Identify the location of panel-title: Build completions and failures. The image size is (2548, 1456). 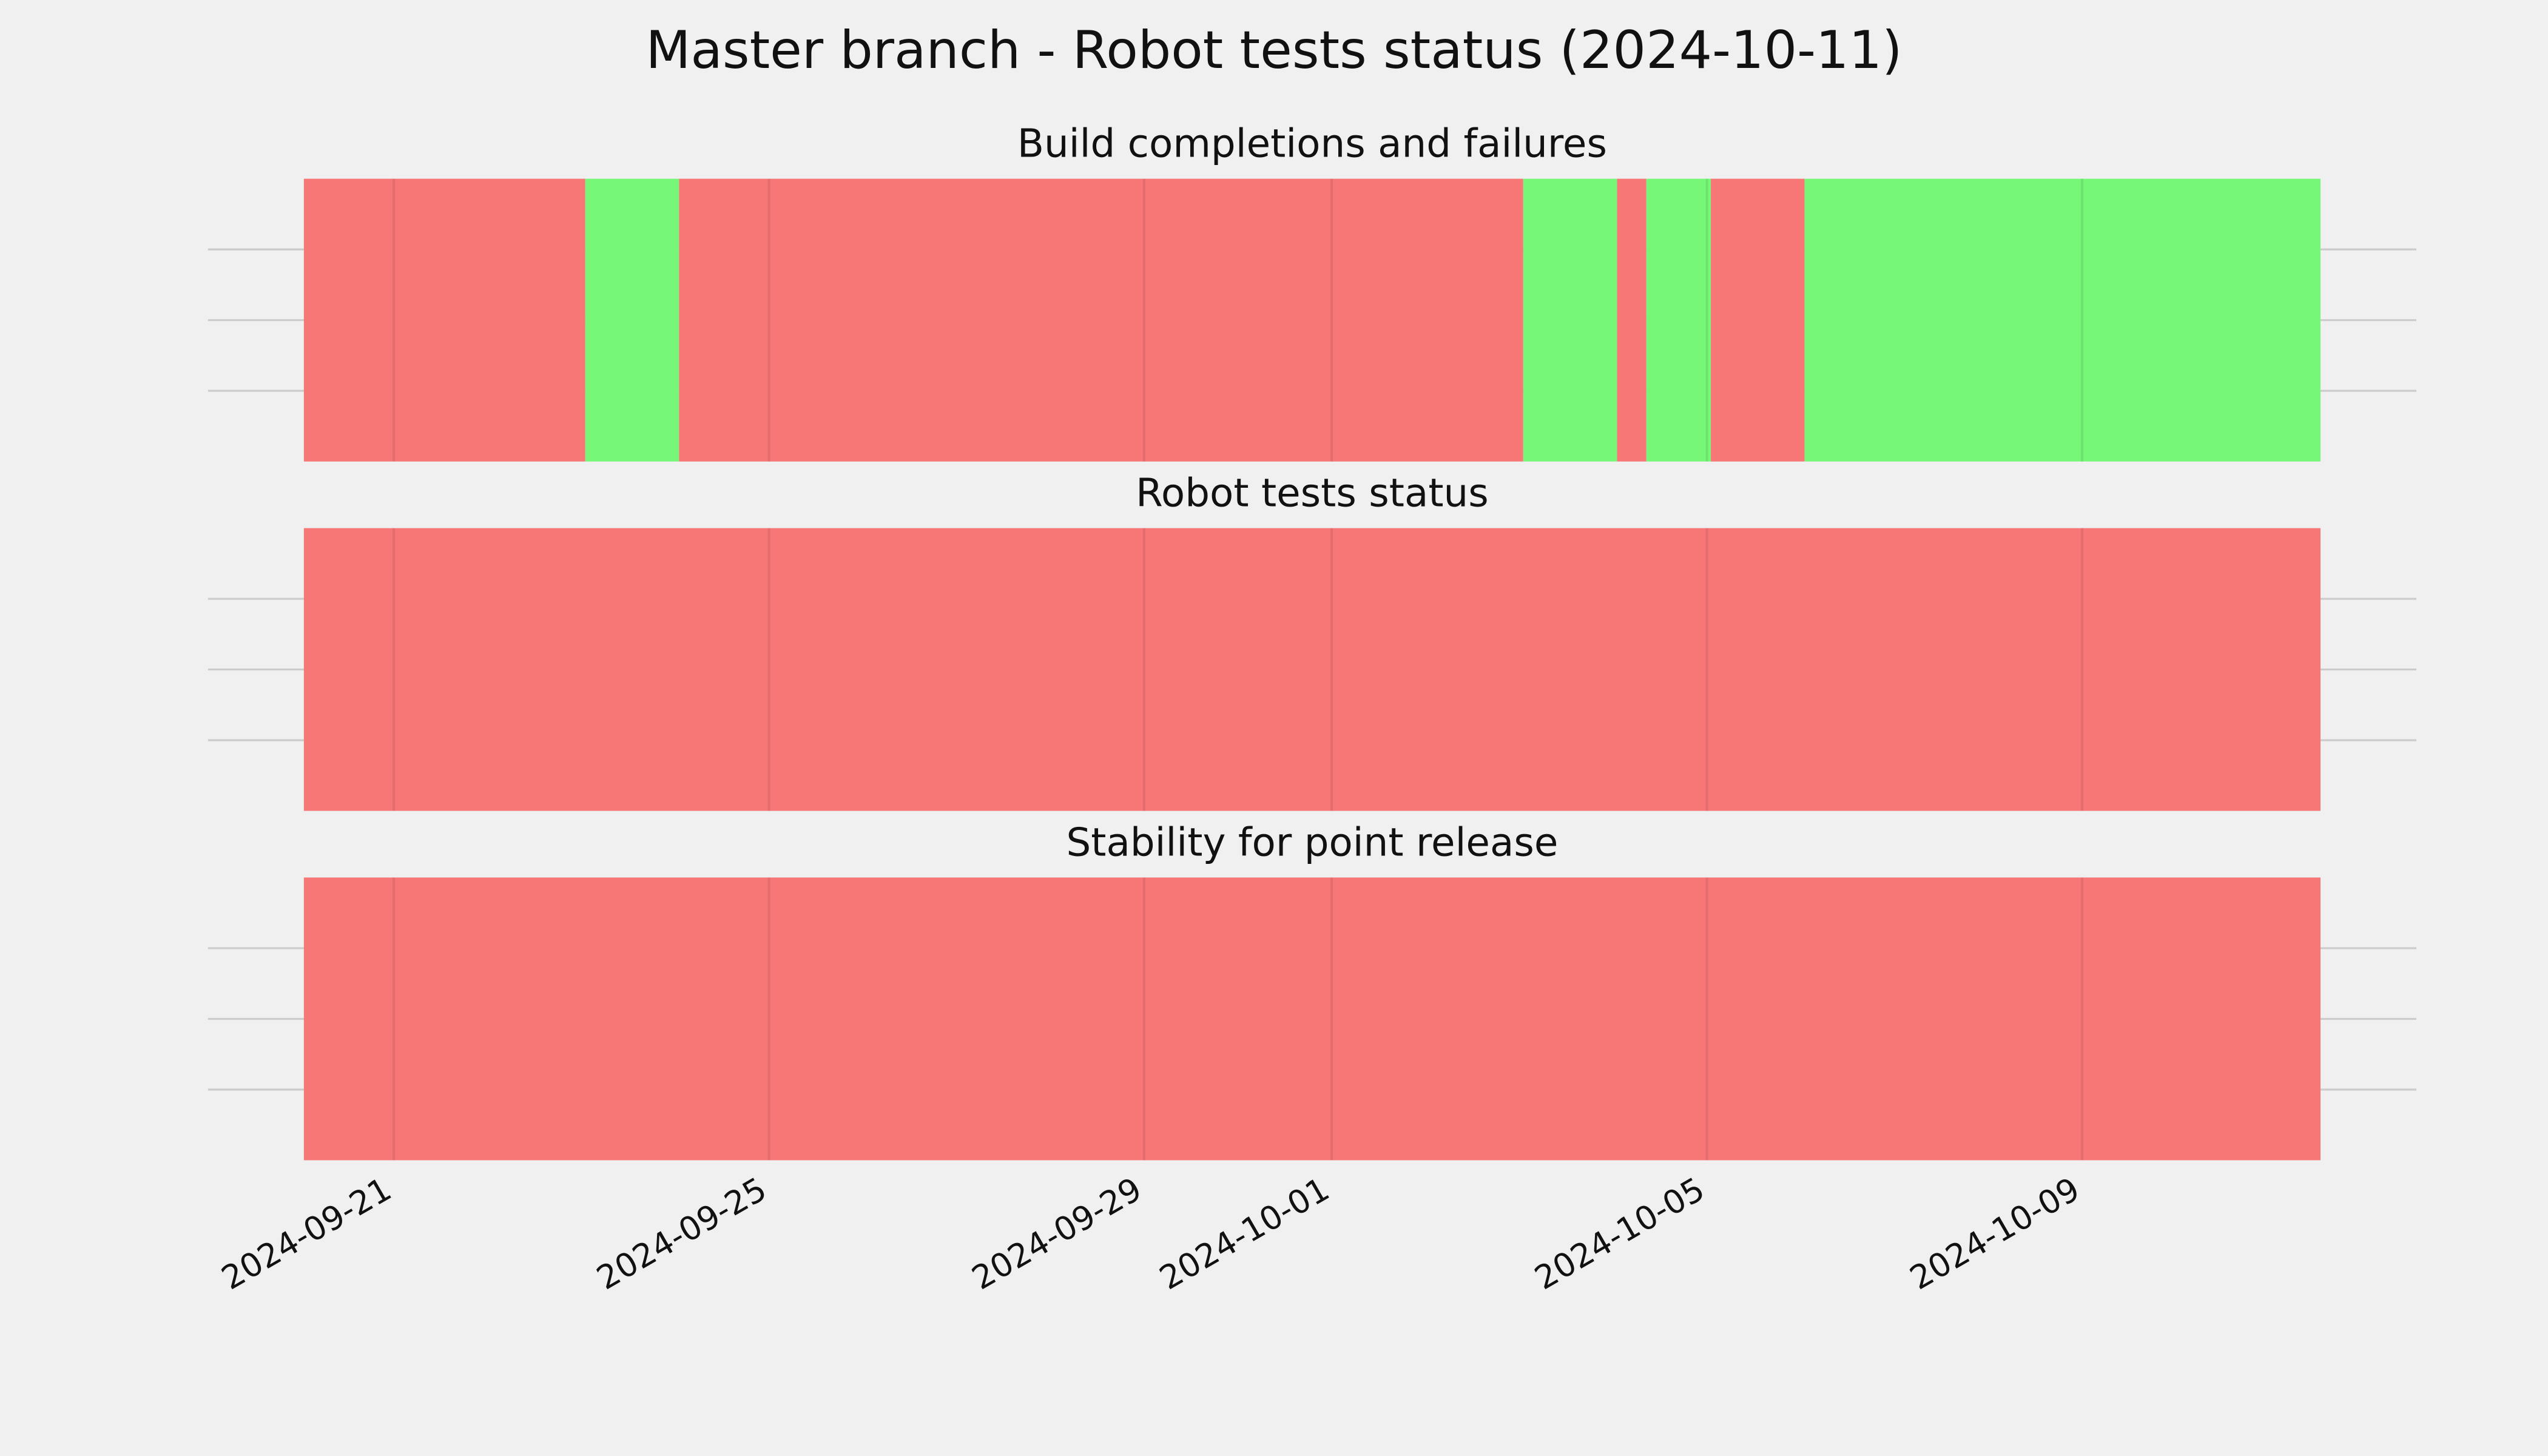
(1312, 144).